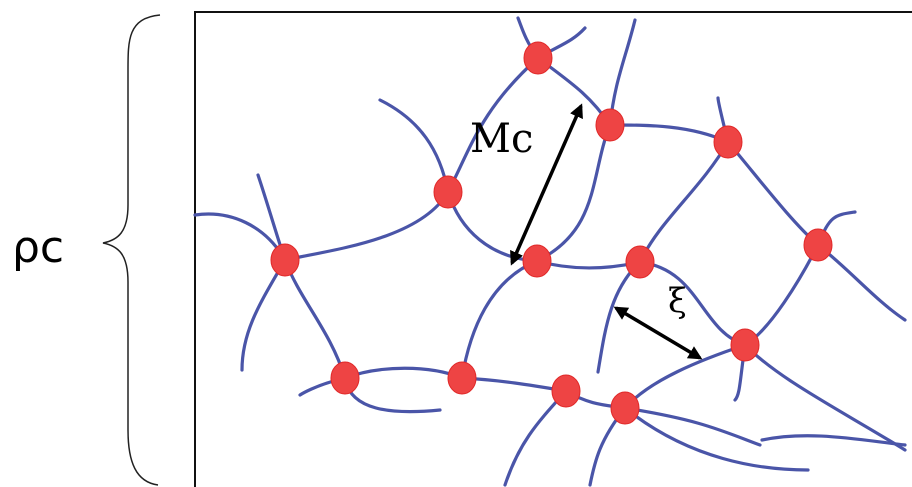 The height and width of the screenshot is (487, 912). Describe the element at coordinates (501, 139) in the screenshot. I see `mc-label: Mc` at that location.